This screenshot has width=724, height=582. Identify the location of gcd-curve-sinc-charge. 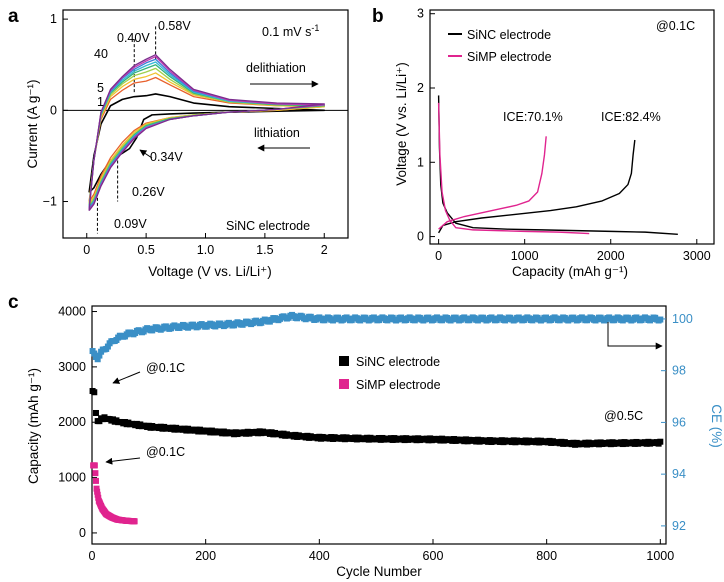
(537, 186).